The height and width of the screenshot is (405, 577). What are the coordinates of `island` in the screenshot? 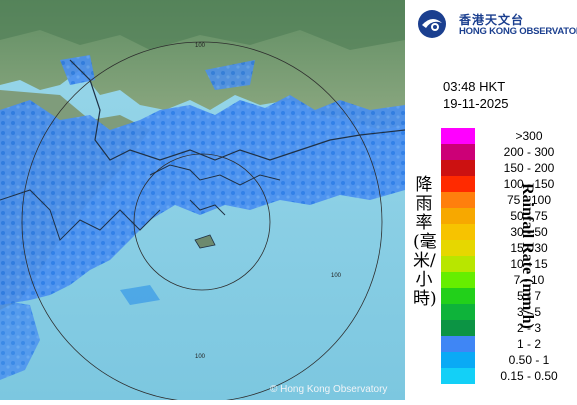 It's located at (205, 241).